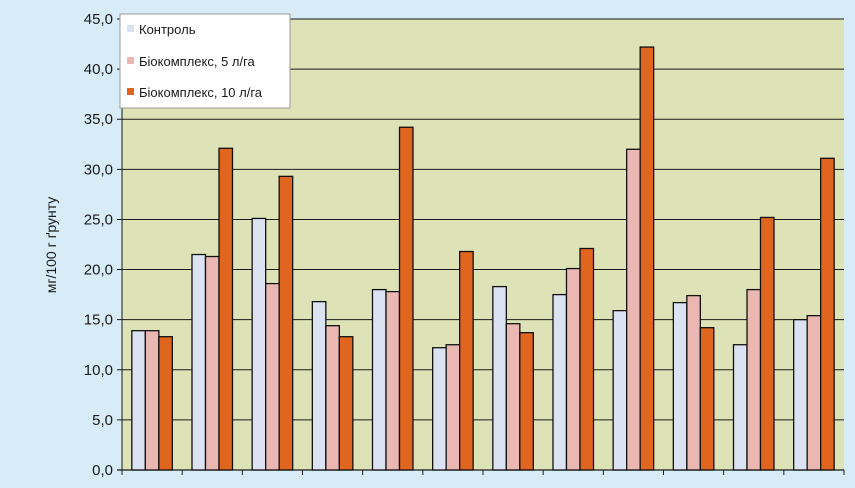 This screenshot has width=855, height=488. I want to click on y-tick-label: 5,0, so click(102, 420).